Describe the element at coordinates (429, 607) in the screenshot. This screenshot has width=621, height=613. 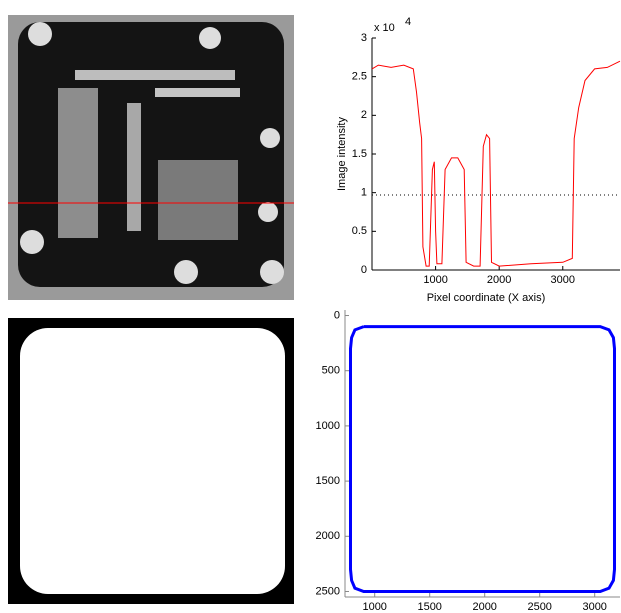
I see `x-tick-label: 1500` at that location.